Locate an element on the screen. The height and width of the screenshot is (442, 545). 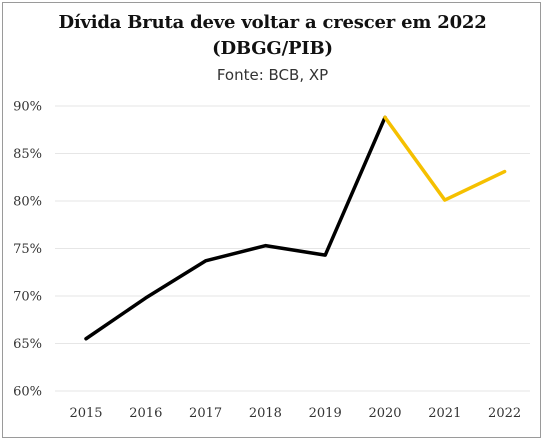
y-tick-label: 80% is located at coordinates (27, 202).